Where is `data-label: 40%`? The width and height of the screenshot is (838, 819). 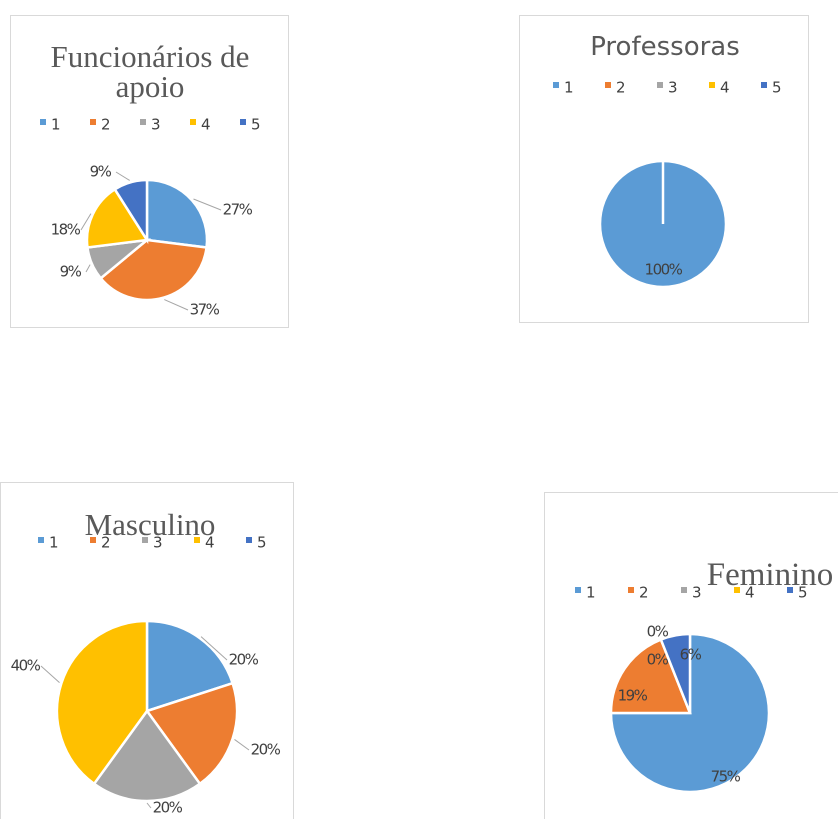 data-label: 40% is located at coordinates (26, 666).